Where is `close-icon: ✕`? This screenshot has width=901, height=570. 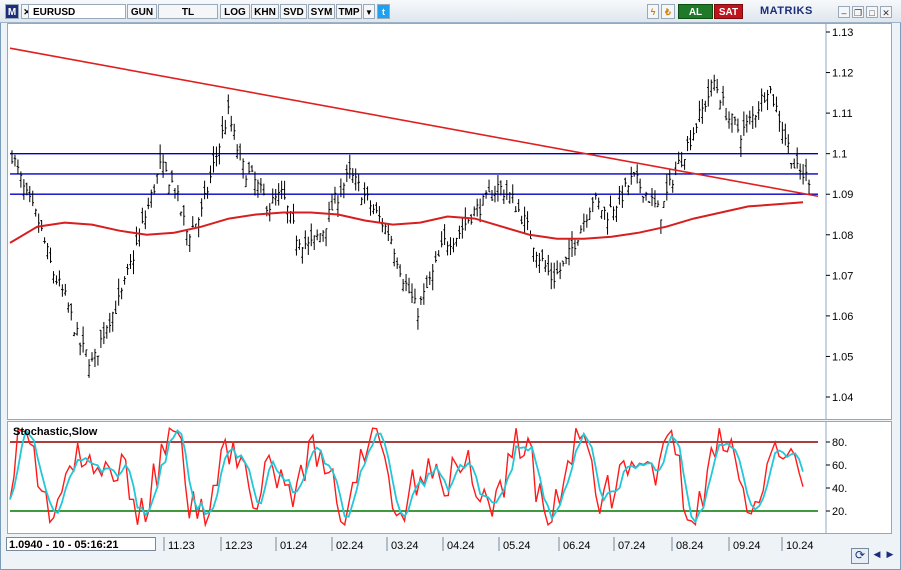 close-icon: ✕ is located at coordinates (886, 12).